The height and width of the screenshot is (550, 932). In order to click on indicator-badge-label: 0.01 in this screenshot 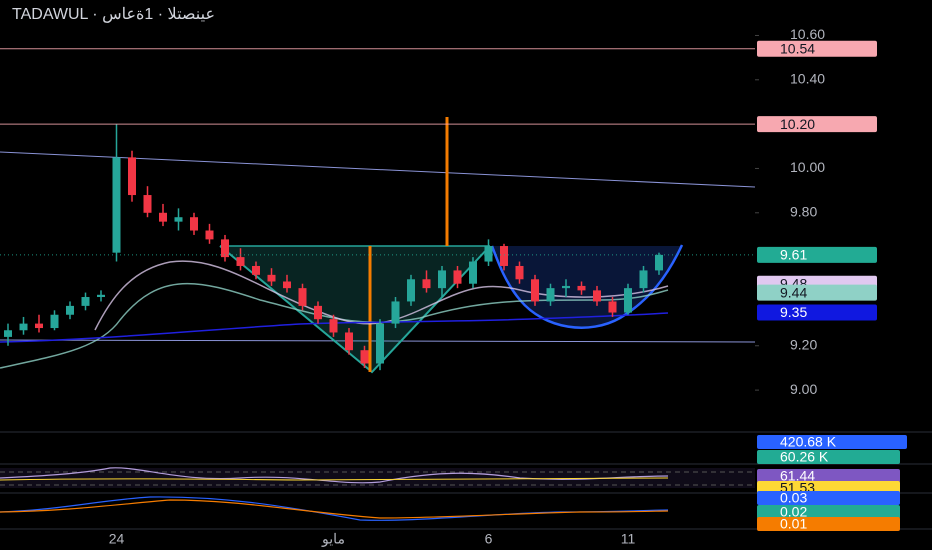, I will do `click(793, 524)`.